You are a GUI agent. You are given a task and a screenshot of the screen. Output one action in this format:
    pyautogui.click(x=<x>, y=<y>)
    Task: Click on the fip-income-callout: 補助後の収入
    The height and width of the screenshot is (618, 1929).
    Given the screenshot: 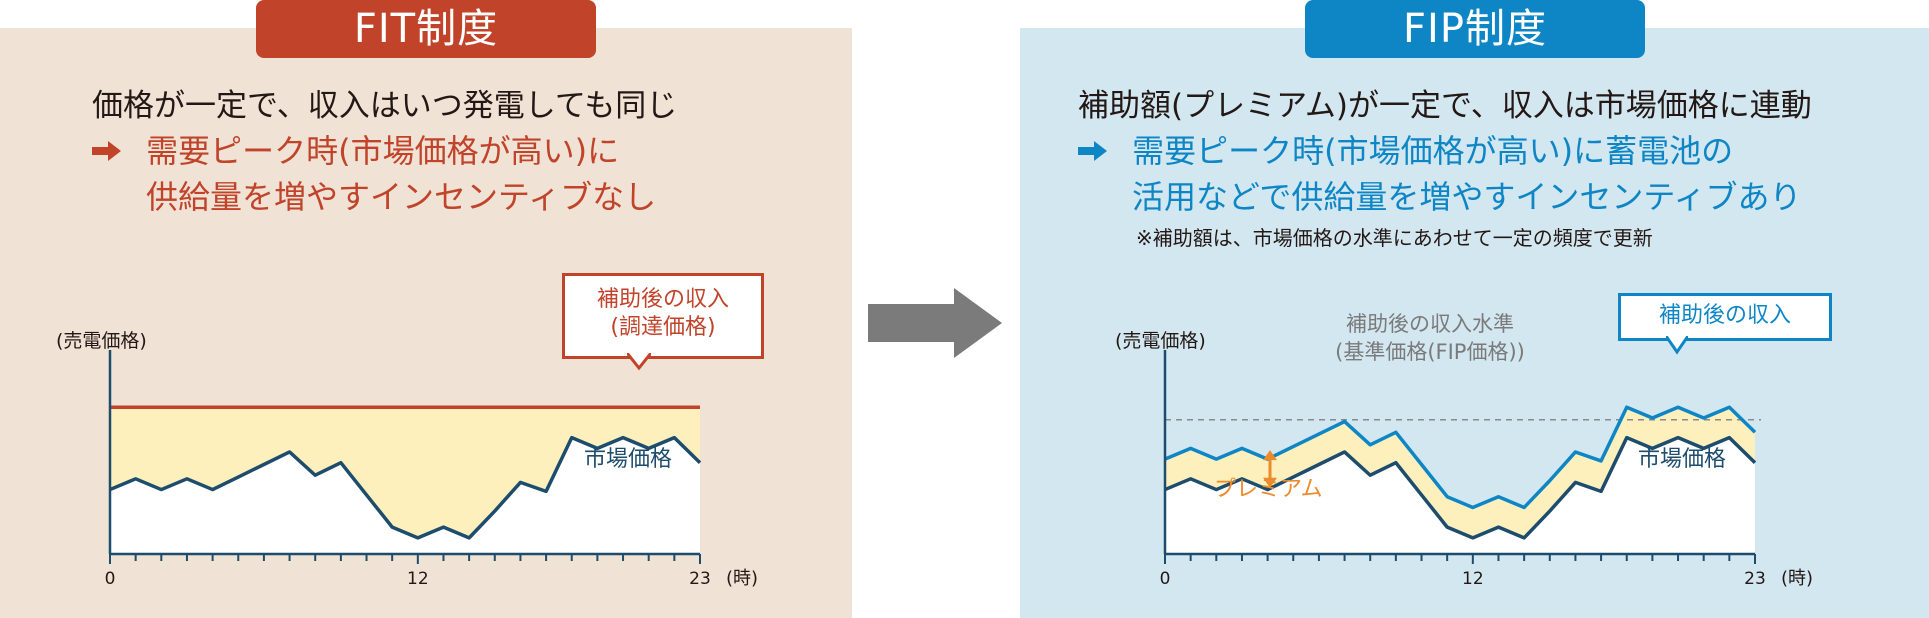 What is the action you would take?
    pyautogui.click(x=1725, y=317)
    